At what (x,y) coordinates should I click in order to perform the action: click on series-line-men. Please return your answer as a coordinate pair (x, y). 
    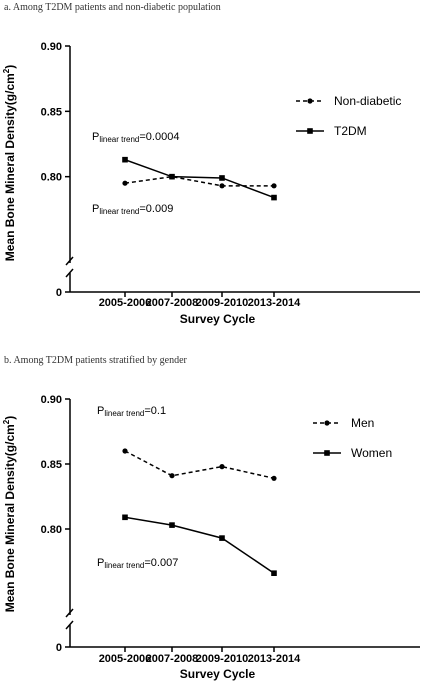
    Looking at the image, I should click on (199, 465).